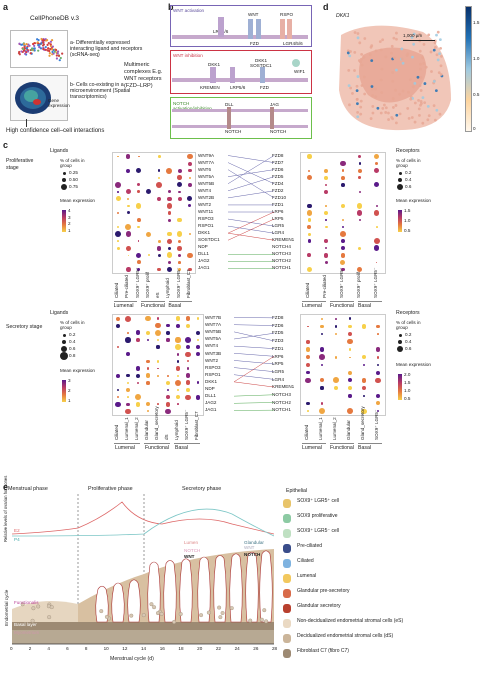  Describe the element at coordinates (408, 172) in the screenshot. I see `size-legend-label: 0.2` at that location.